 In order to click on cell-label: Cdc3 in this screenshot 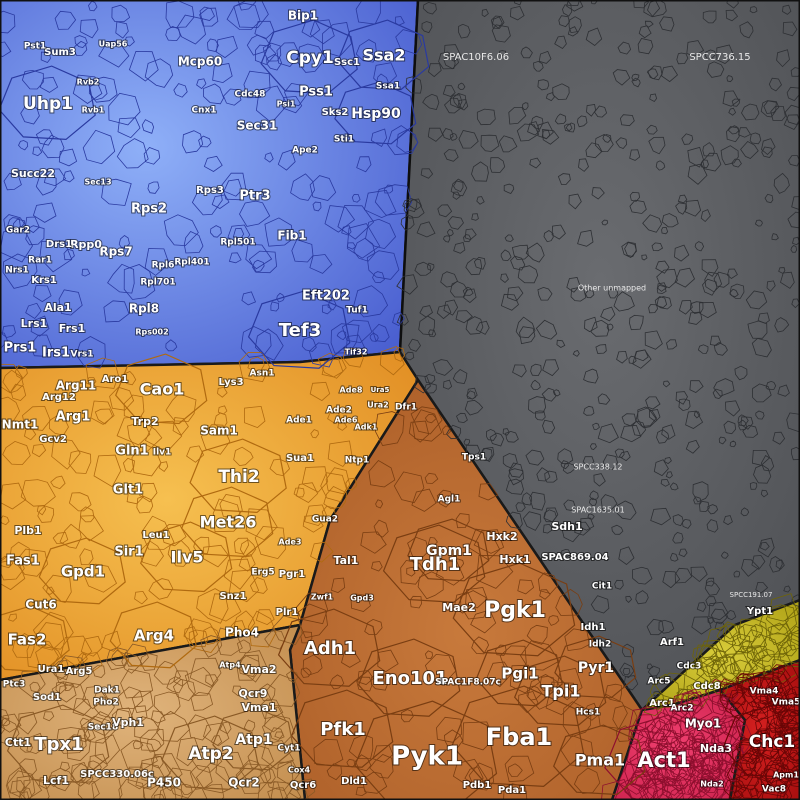, I will do `click(689, 667)`.